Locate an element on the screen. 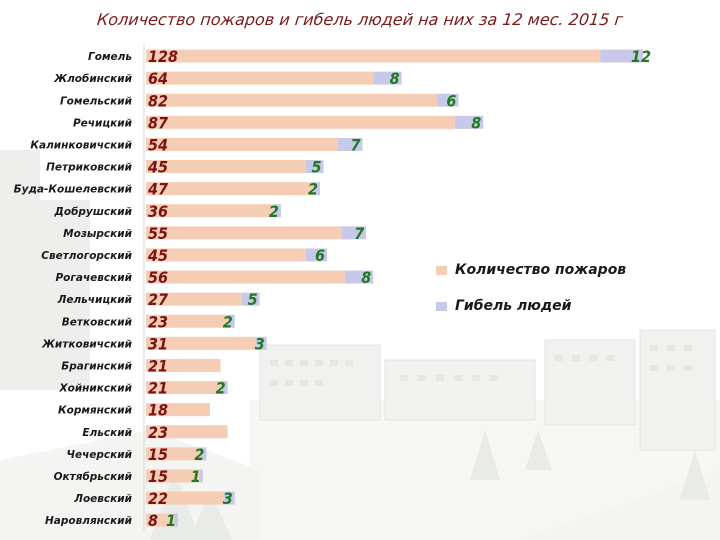 This screenshot has width=720, height=540. category-label: Кормянский is located at coordinates (95, 411).